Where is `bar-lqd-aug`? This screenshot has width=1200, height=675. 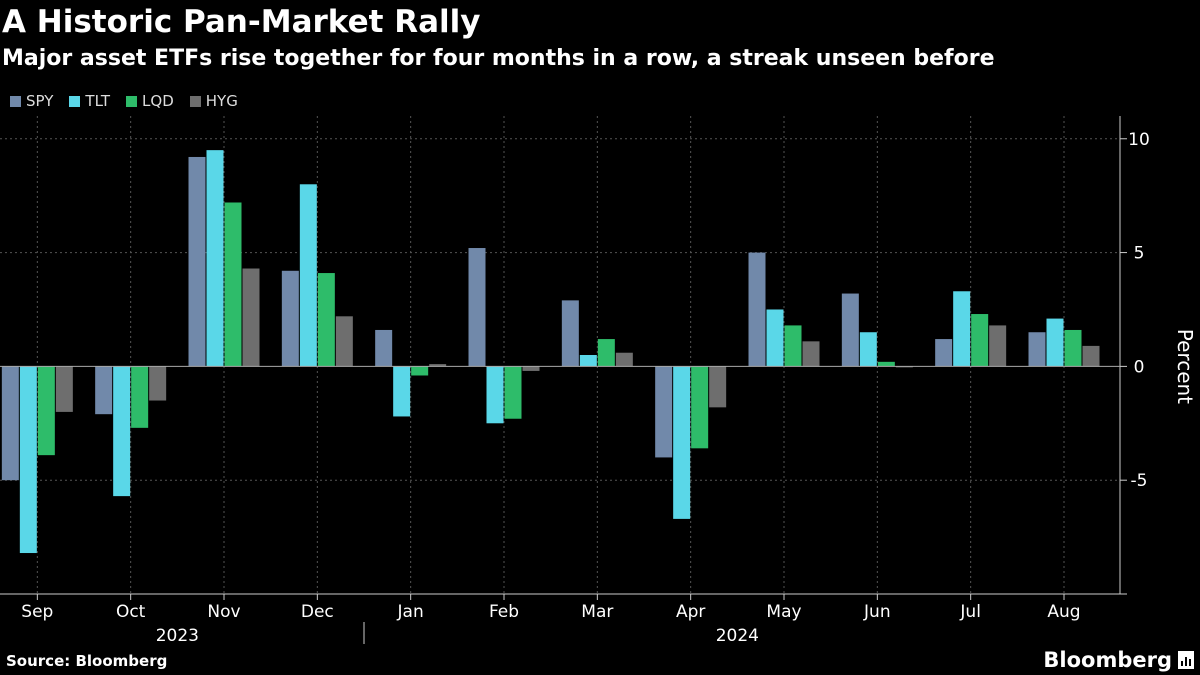
bar-lqd-aug is located at coordinates (1073, 348).